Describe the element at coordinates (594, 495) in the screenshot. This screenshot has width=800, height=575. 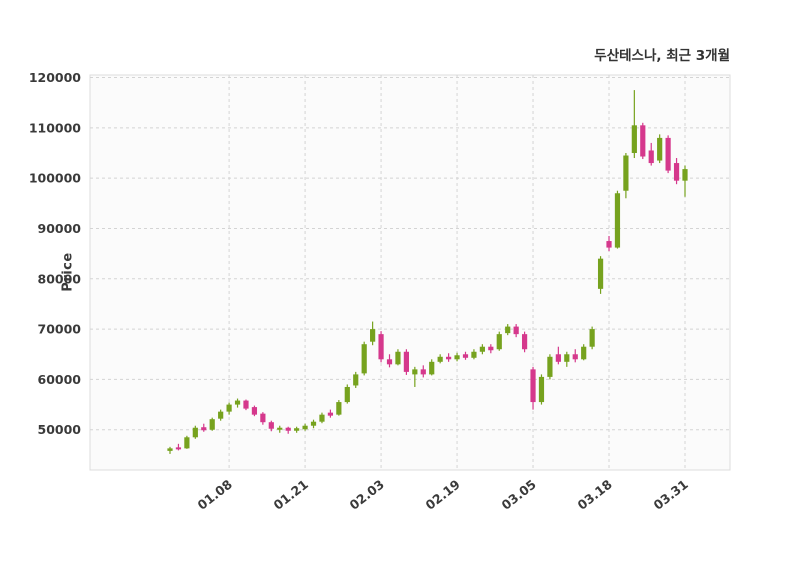
I see `svg-text: 03.18` at that location.